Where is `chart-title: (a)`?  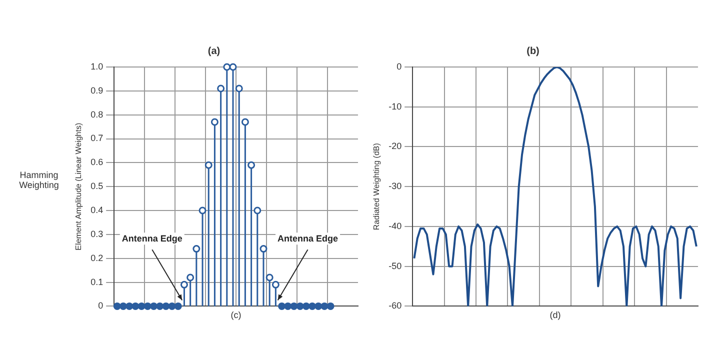 chart-title: (a) is located at coordinates (214, 51).